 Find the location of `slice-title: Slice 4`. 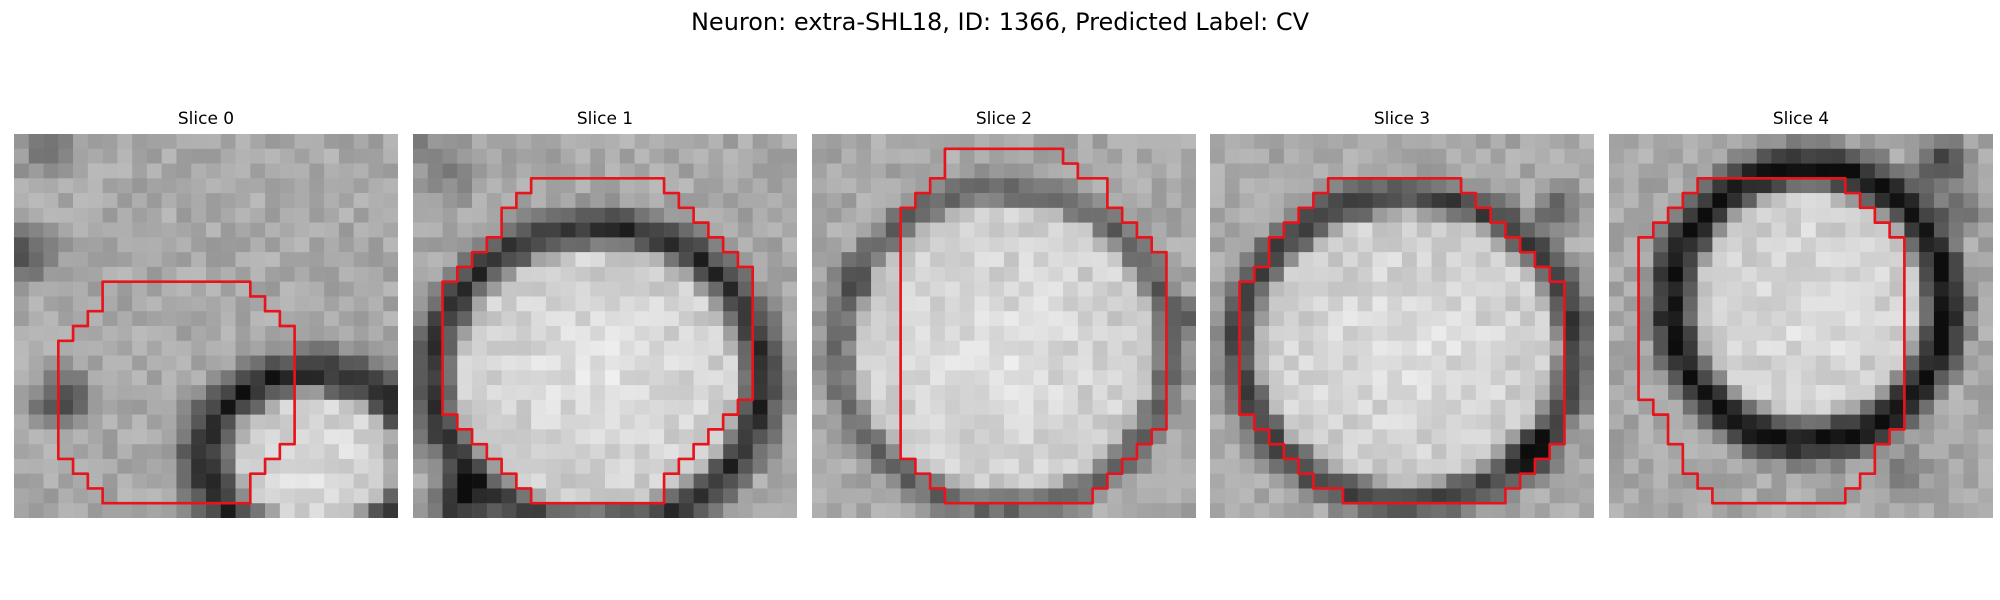

slice-title: Slice 4 is located at coordinates (1801, 119).